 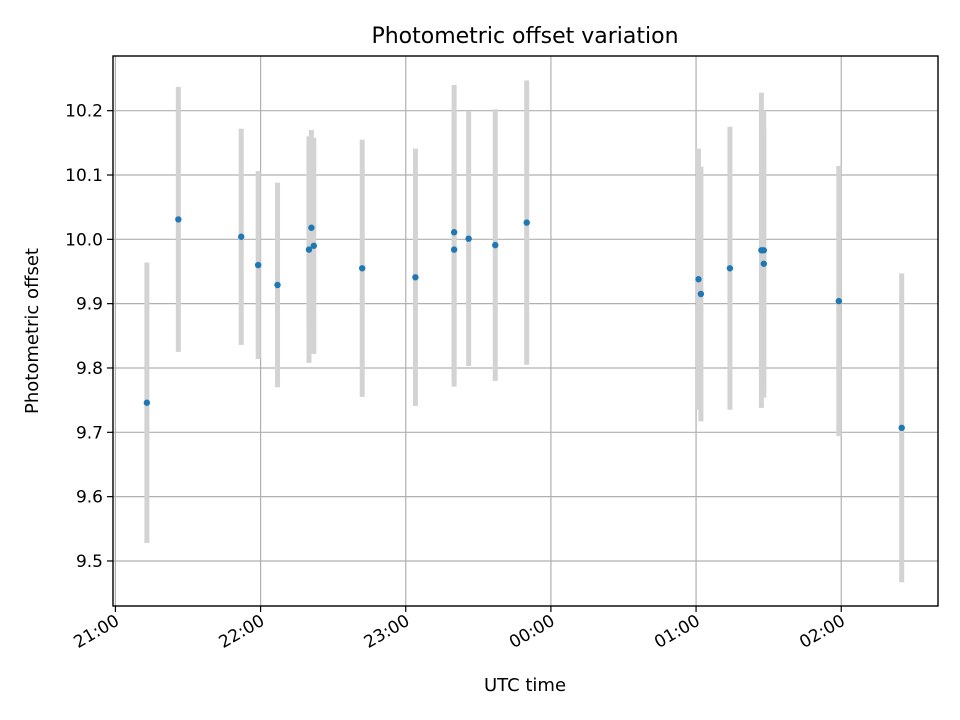 I want to click on y-tick-label: 9.7, so click(x=89, y=433).